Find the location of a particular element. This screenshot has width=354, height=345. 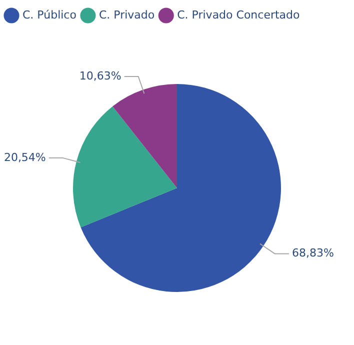

data-label: 10,63% is located at coordinates (100, 75).